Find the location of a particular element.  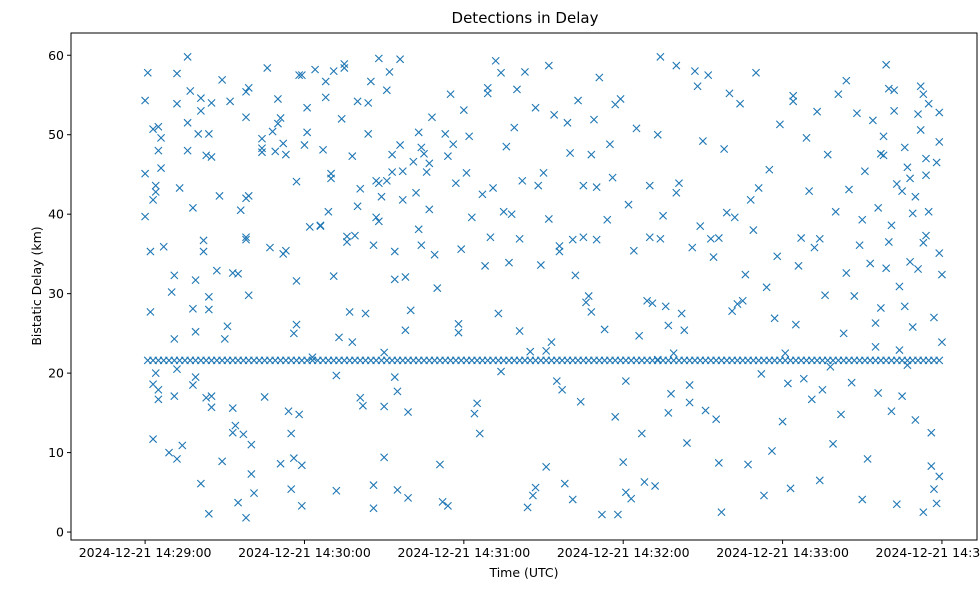

data-point-220-stroke-b is located at coordinates (501, 371).